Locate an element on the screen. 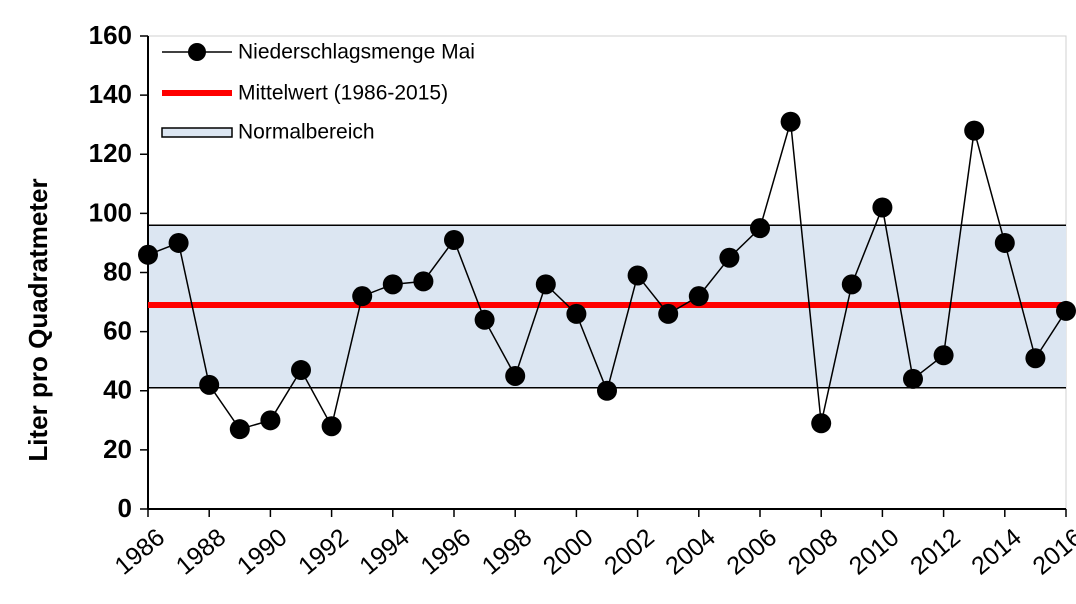 This screenshot has height=604, width=1076. y-tick-label: 0 is located at coordinates (125, 508).